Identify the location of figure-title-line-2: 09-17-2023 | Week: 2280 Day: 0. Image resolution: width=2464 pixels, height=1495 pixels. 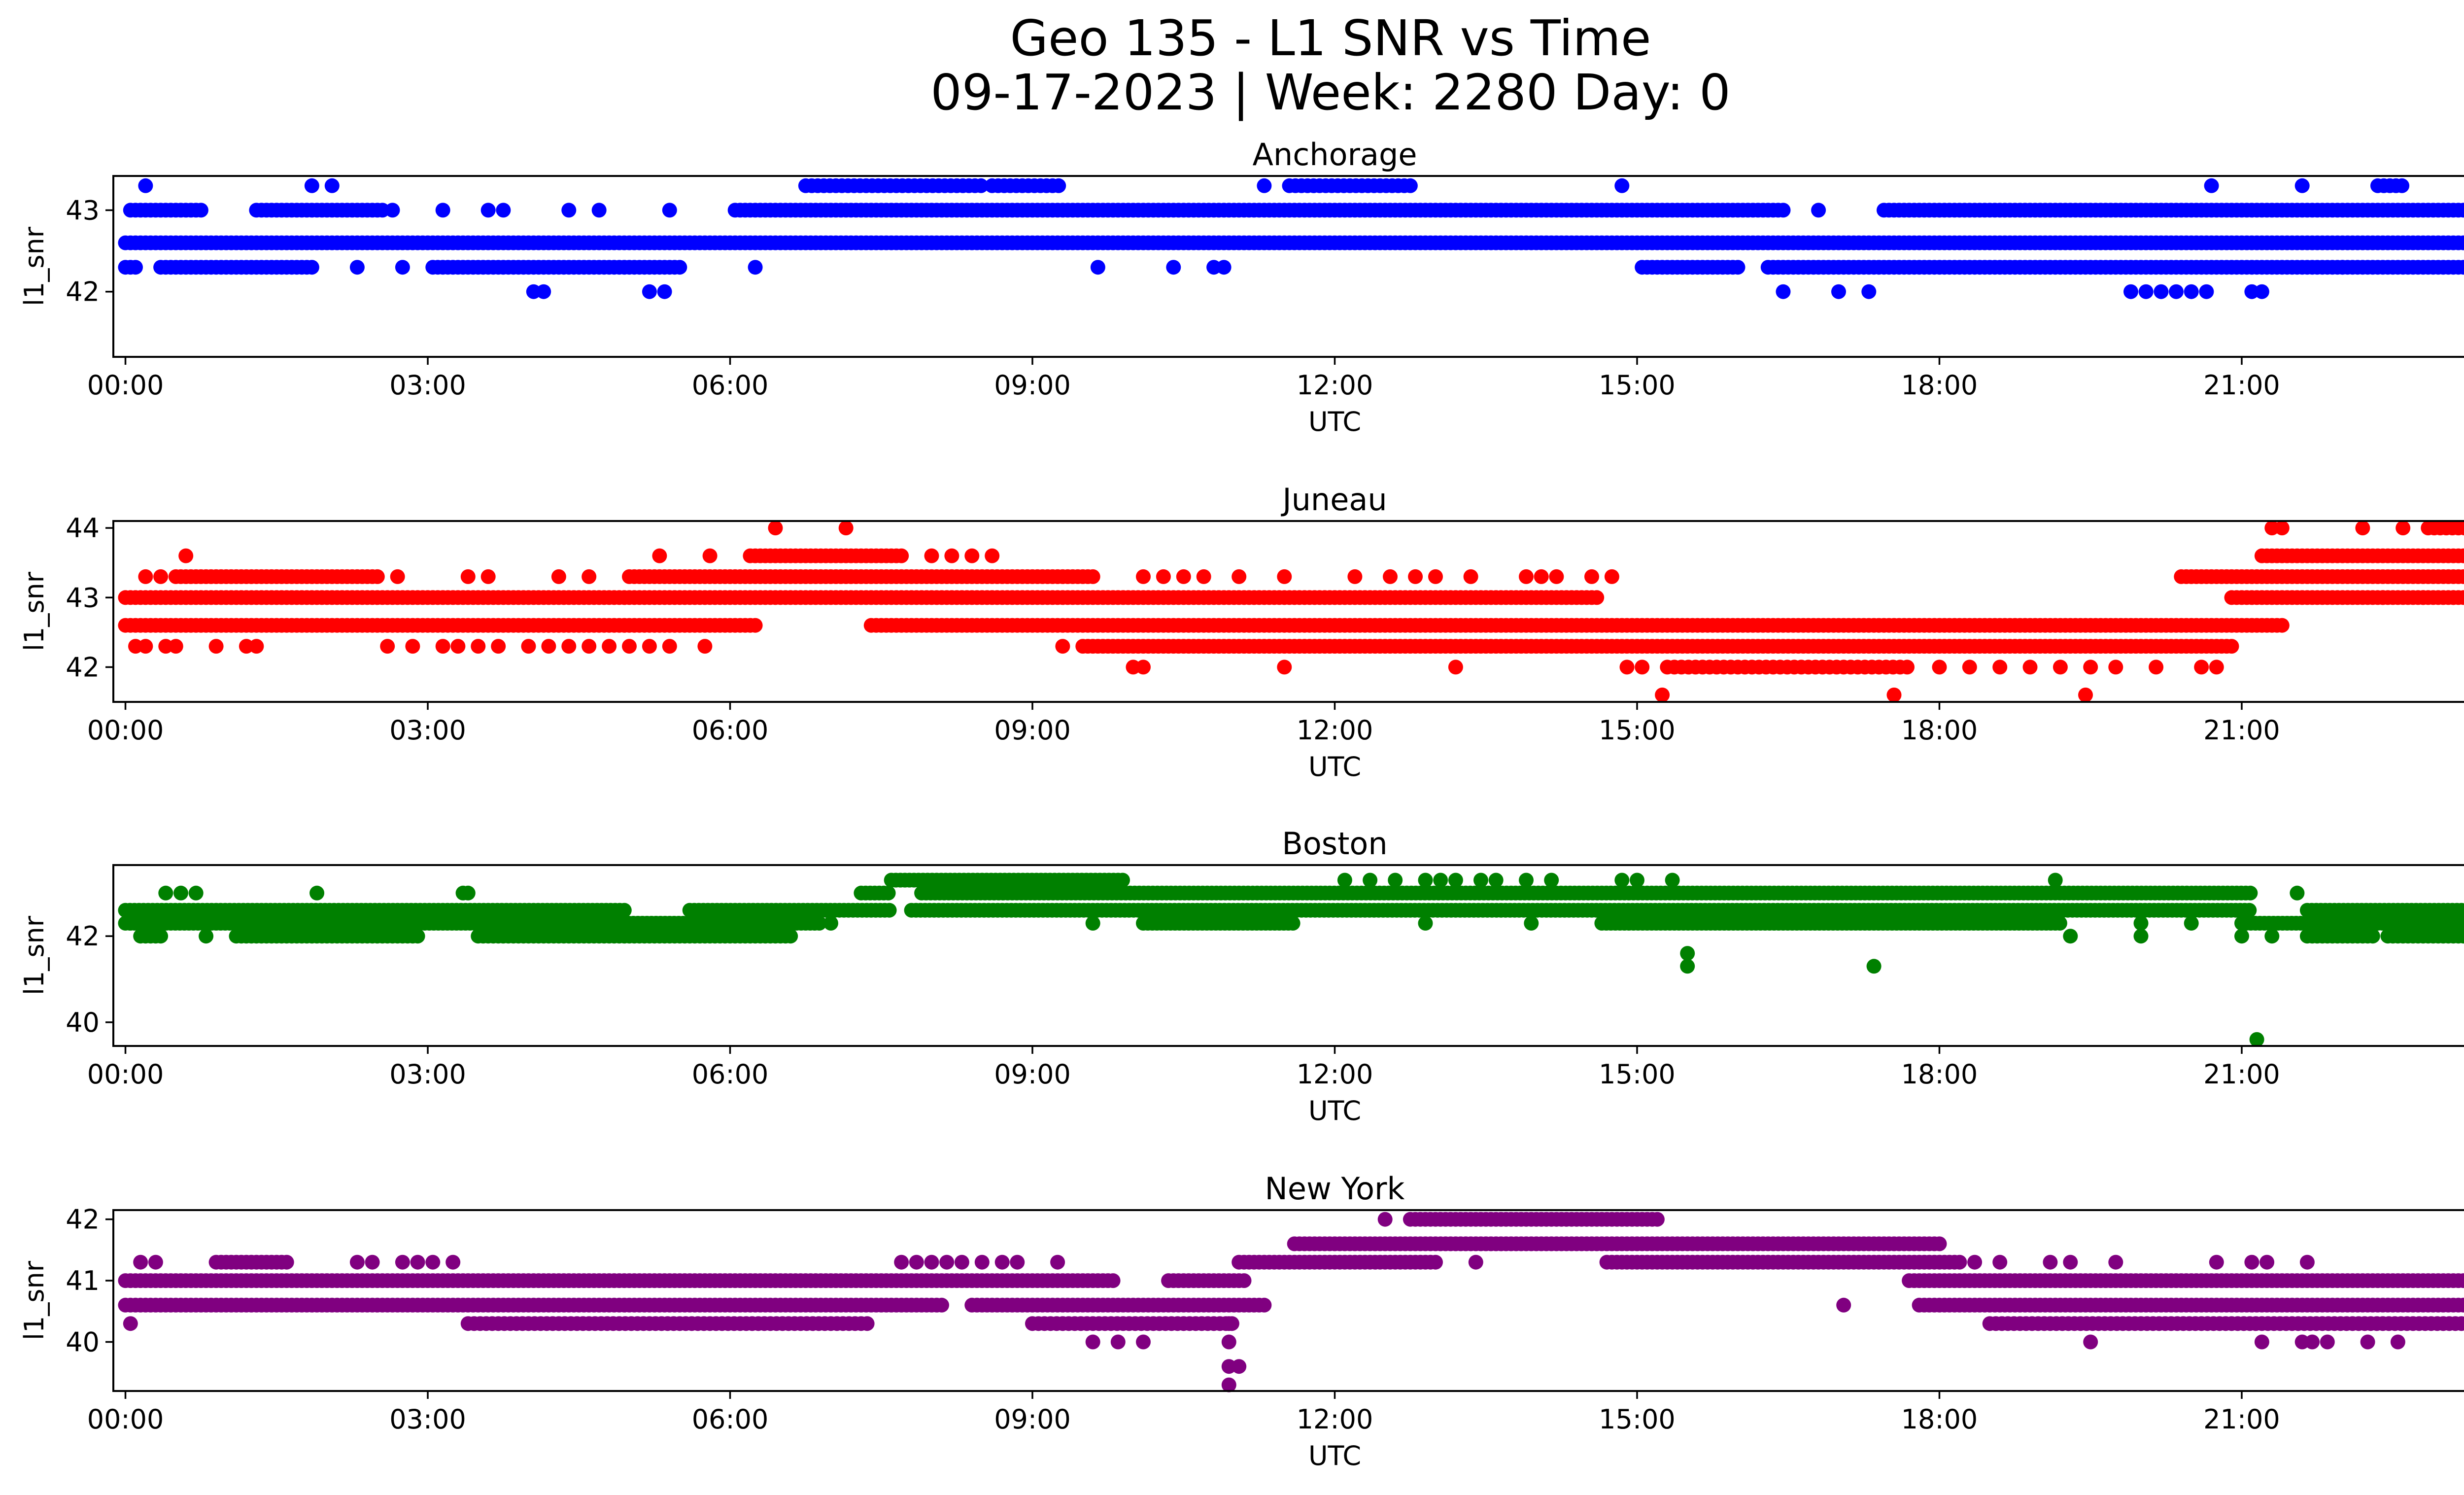
(1330, 92).